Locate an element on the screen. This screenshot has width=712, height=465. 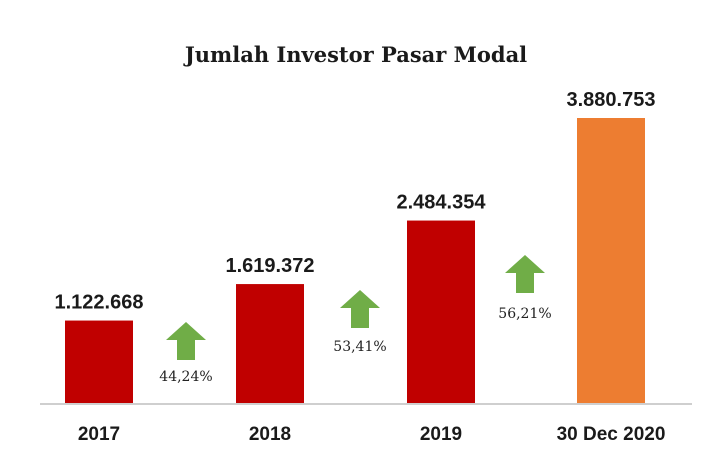
value-label-3: 3.880.753 is located at coordinates (611, 100).